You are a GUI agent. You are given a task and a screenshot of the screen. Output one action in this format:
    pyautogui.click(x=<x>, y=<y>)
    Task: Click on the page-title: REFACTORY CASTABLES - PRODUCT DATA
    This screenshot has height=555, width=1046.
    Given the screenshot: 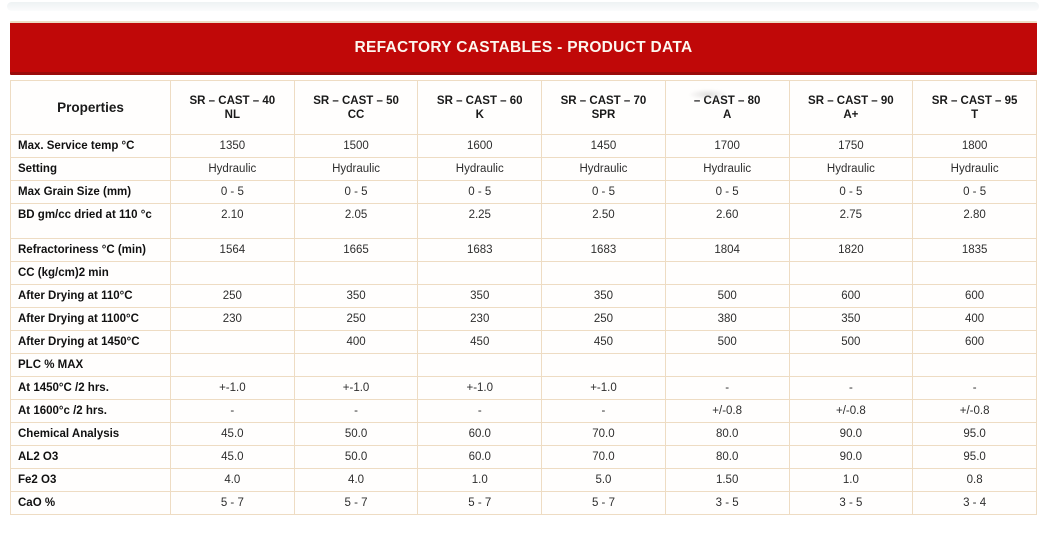 What is the action you would take?
    pyautogui.click(x=523, y=47)
    